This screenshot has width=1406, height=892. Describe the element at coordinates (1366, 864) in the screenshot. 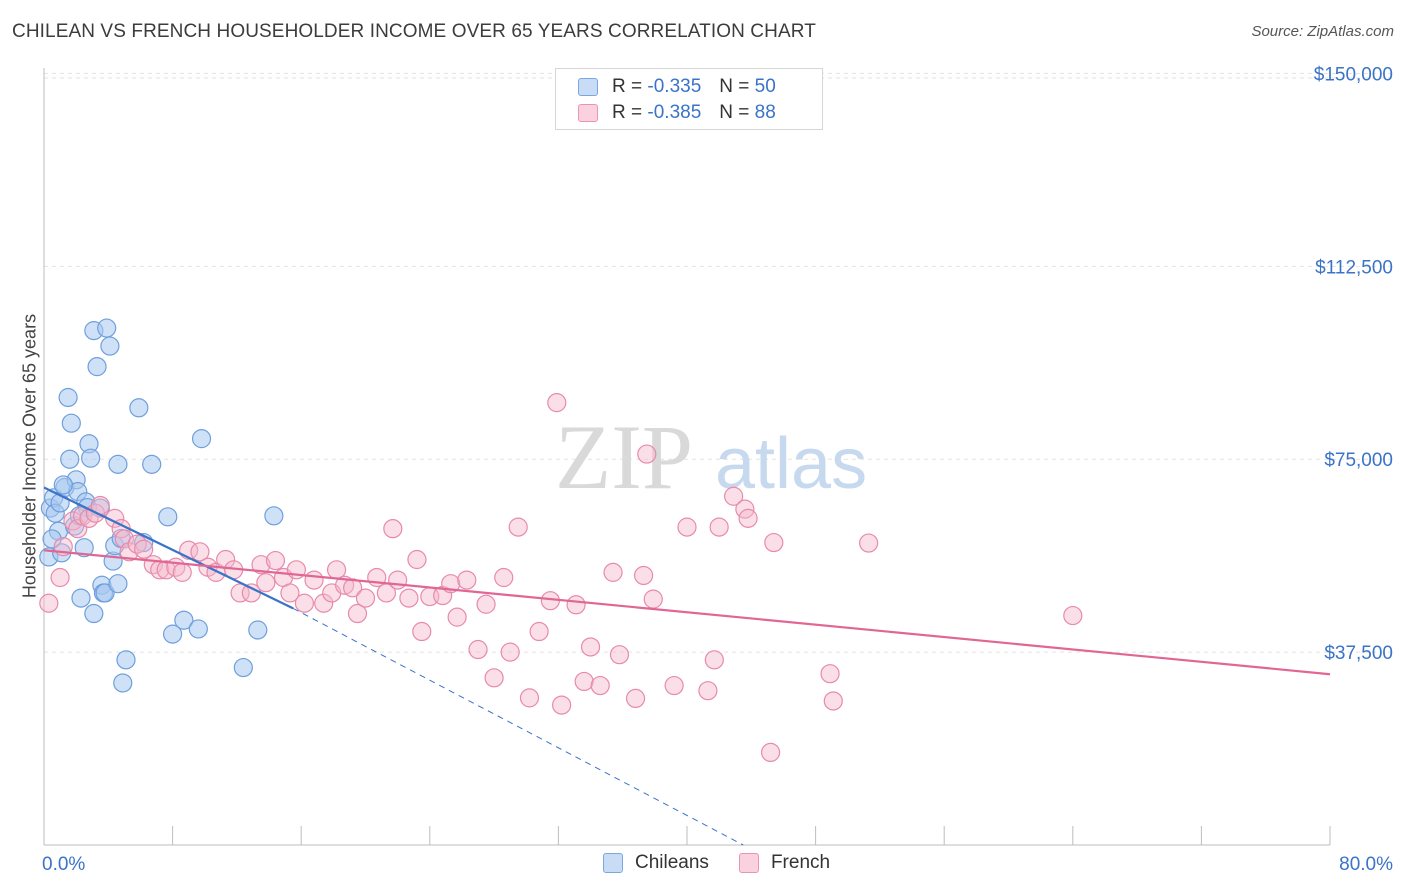

I see `x-tick-label: 80.0%` at that location.